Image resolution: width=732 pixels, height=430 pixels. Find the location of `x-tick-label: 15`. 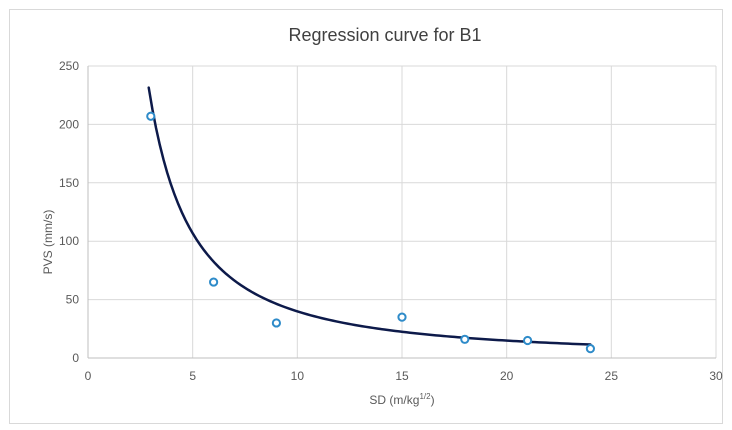

x-tick-label: 15 is located at coordinates (402, 376).